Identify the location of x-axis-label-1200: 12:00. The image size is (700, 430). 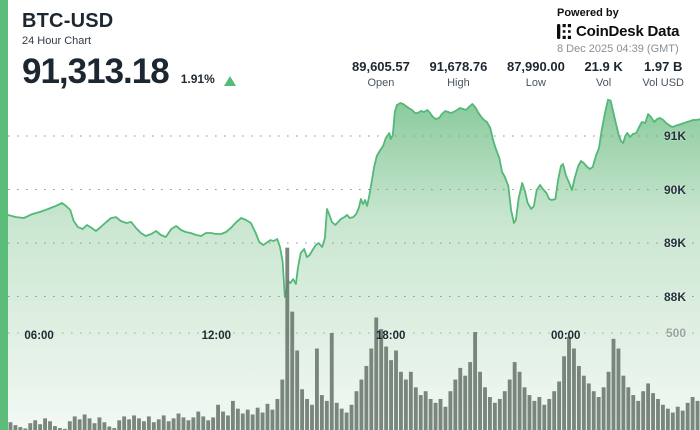
(216, 336).